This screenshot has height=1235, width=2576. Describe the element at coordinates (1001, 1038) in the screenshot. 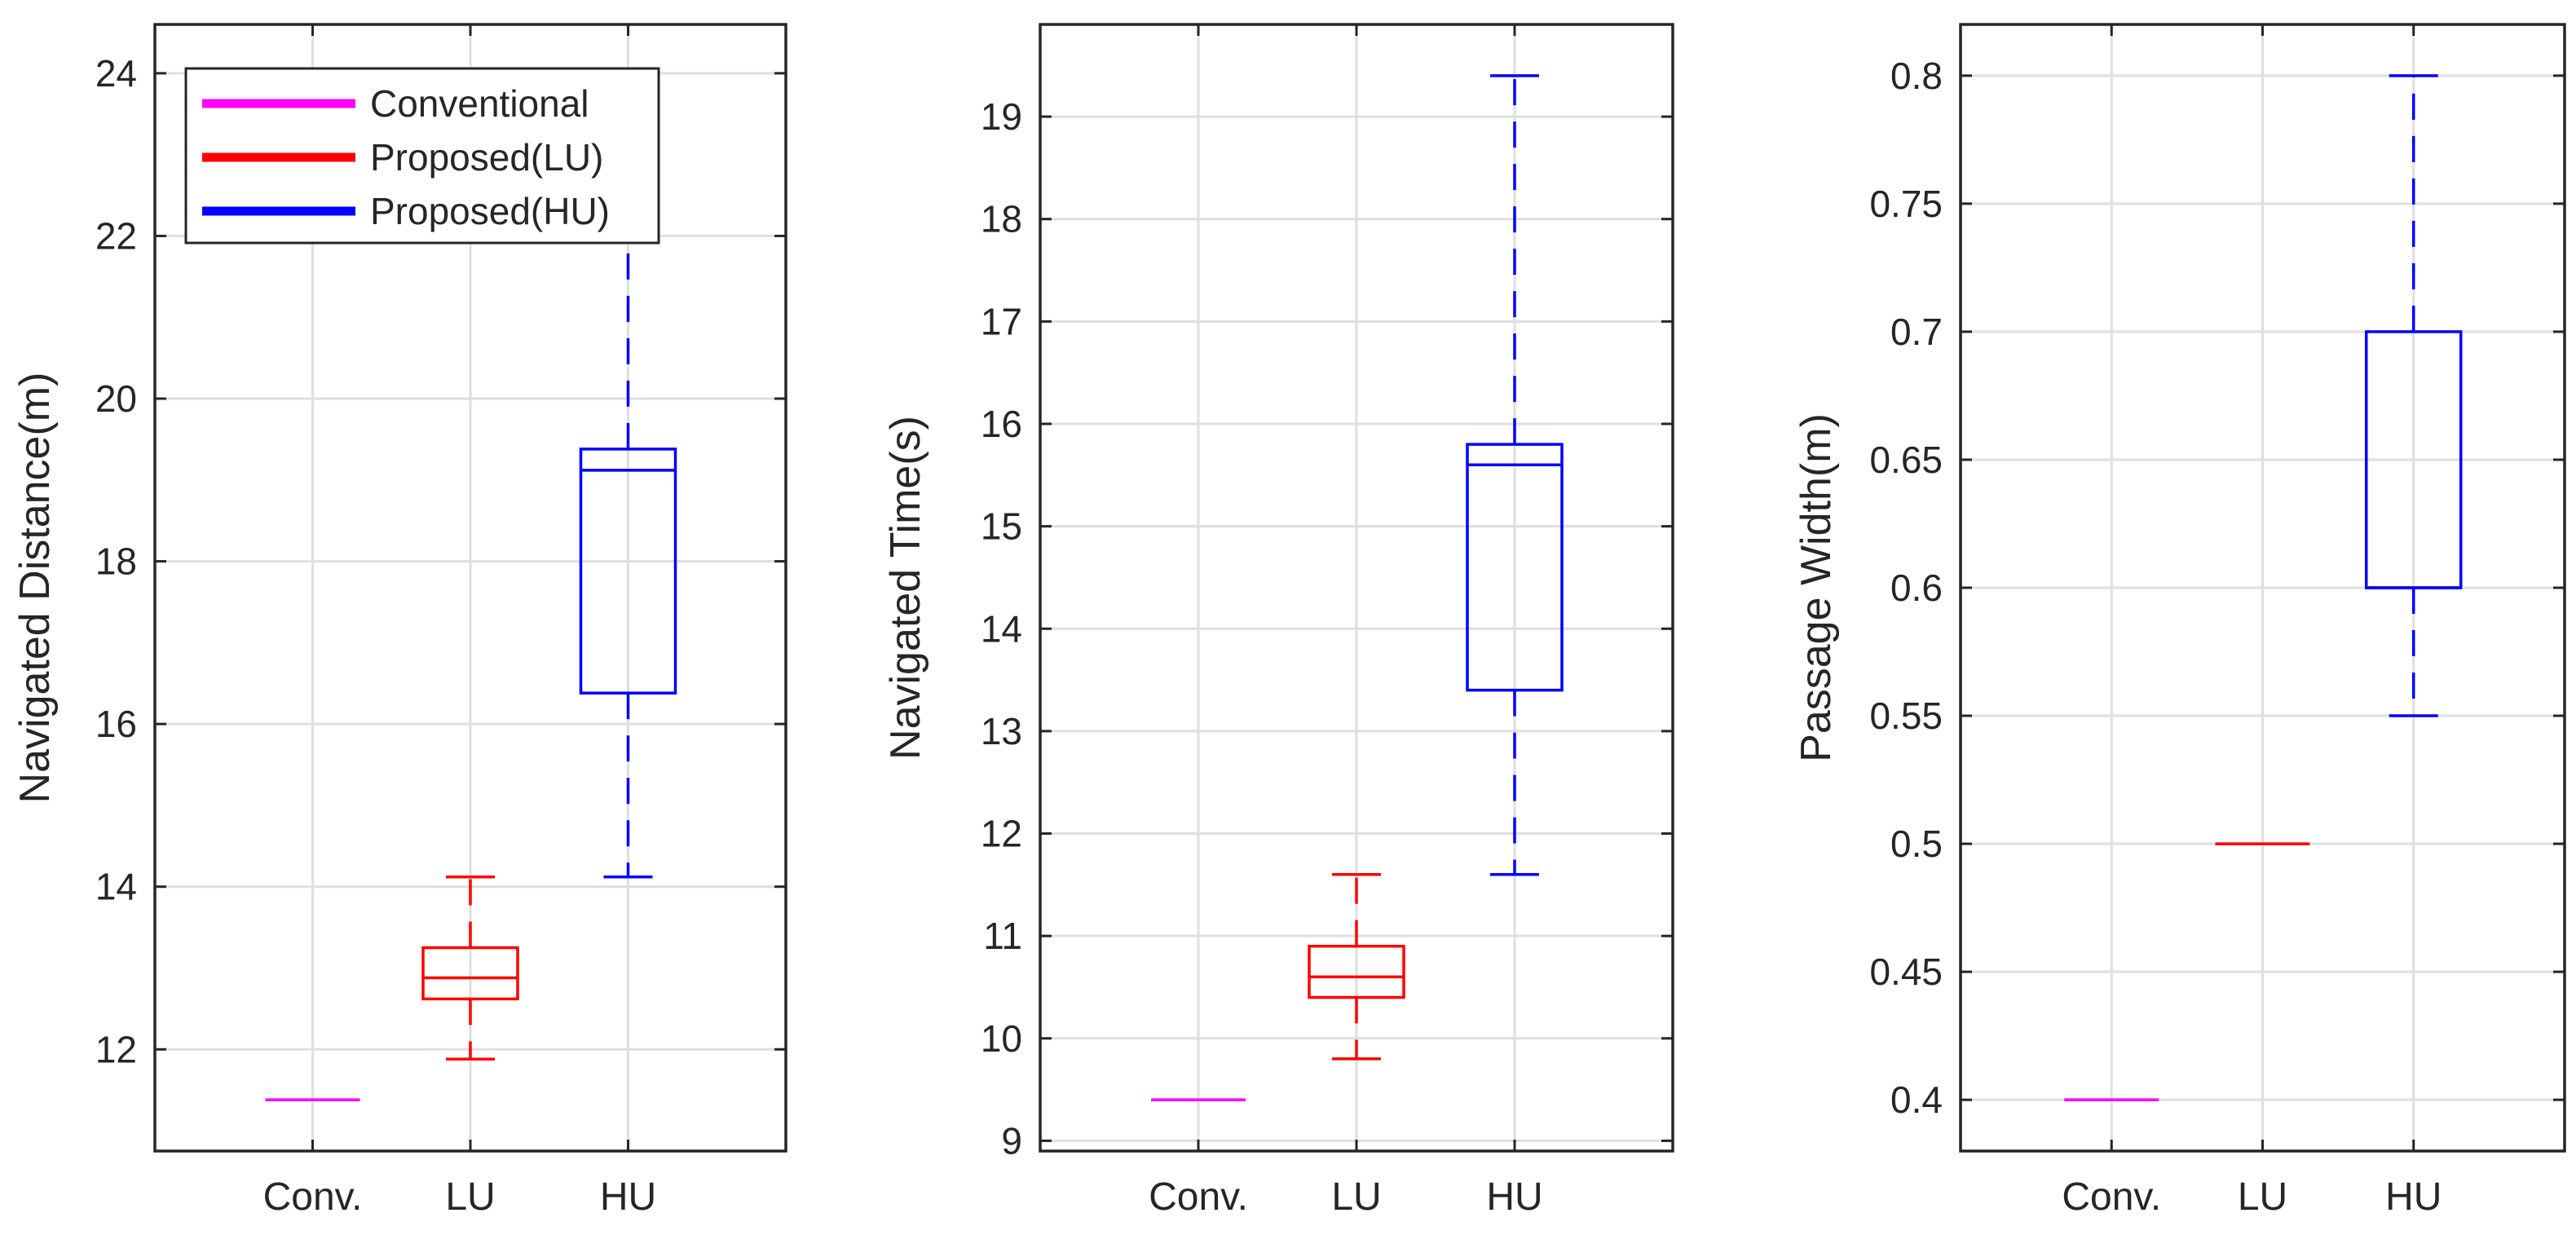

I see `y-tick-label: 10` at that location.